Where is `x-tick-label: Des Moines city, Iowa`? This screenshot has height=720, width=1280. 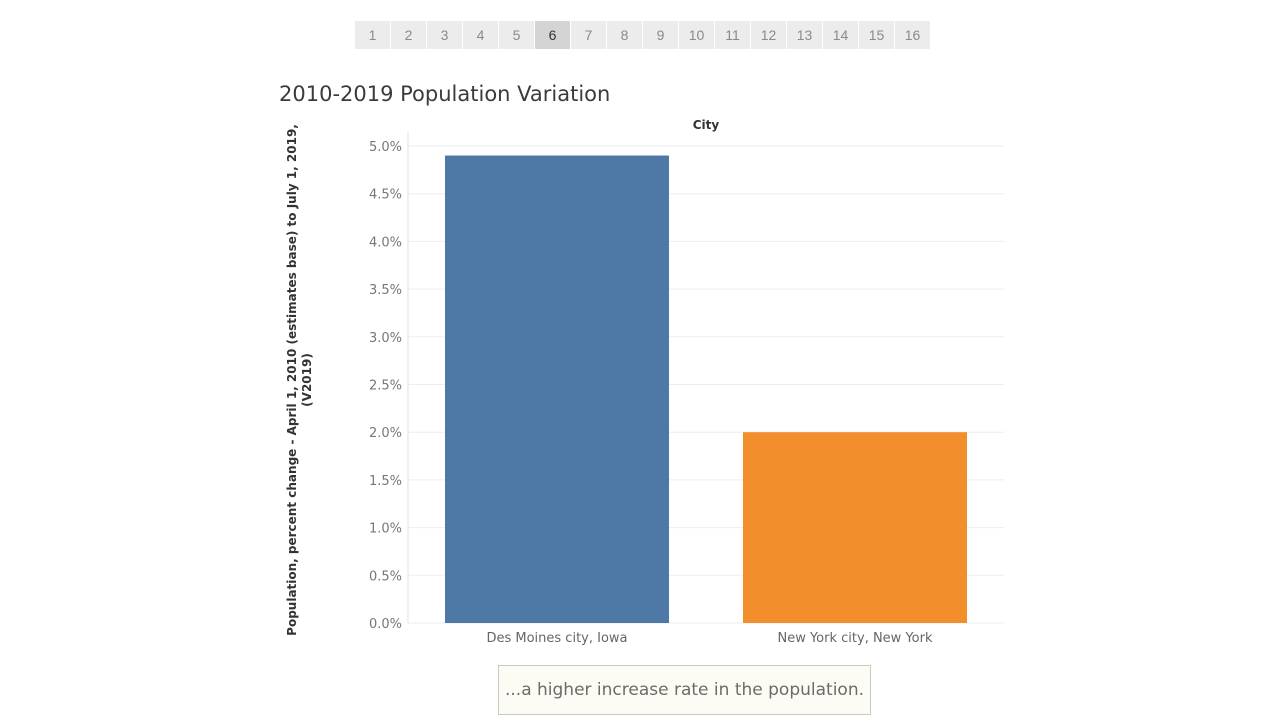 x-tick-label: Des Moines city, Iowa is located at coordinates (556, 638).